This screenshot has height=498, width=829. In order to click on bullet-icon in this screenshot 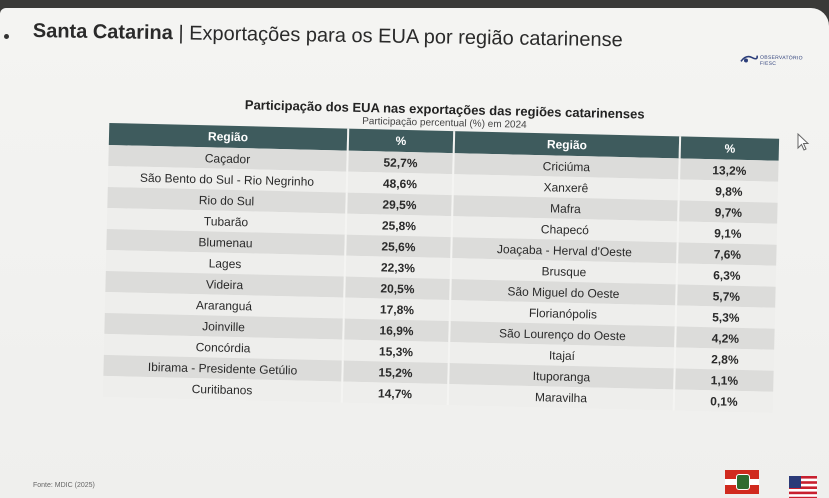, I will do `click(6, 36)`.